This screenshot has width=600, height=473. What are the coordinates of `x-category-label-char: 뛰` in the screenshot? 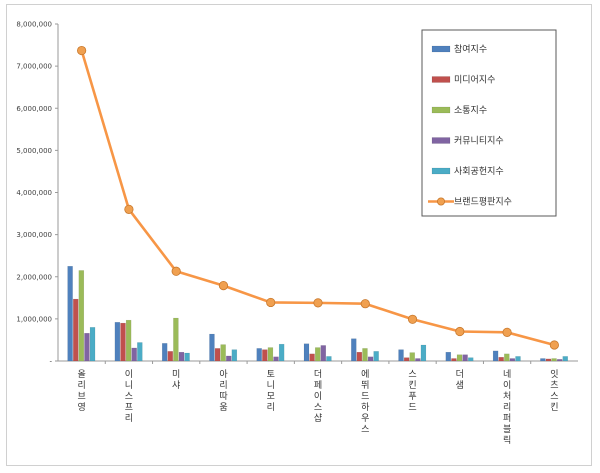 It's located at (365, 385).